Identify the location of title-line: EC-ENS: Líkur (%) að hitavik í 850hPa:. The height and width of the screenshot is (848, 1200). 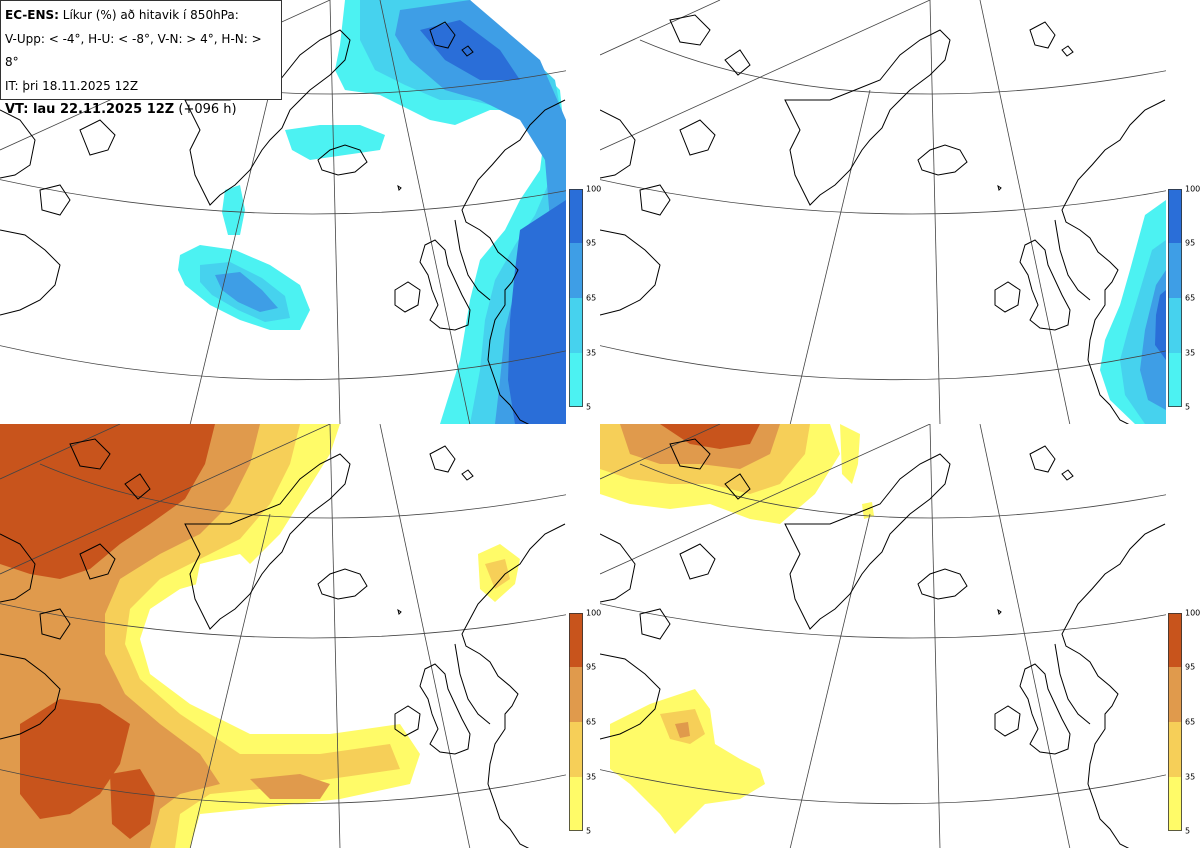
(141, 16).